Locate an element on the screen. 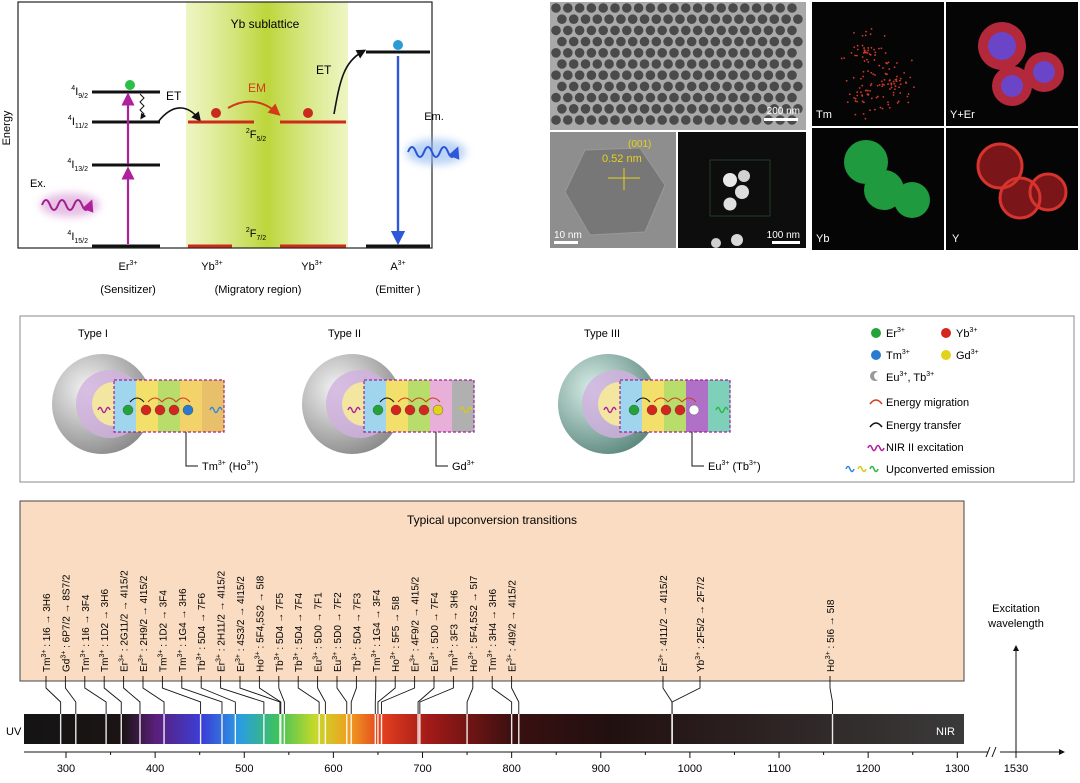 The height and width of the screenshot is (783, 1080). ion-label-yb1: Yb3+ is located at coordinates (211, 266).